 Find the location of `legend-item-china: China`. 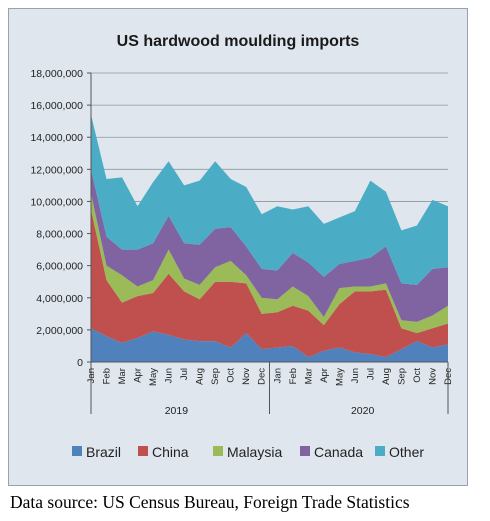

legend-item-china: China is located at coordinates (163, 452).